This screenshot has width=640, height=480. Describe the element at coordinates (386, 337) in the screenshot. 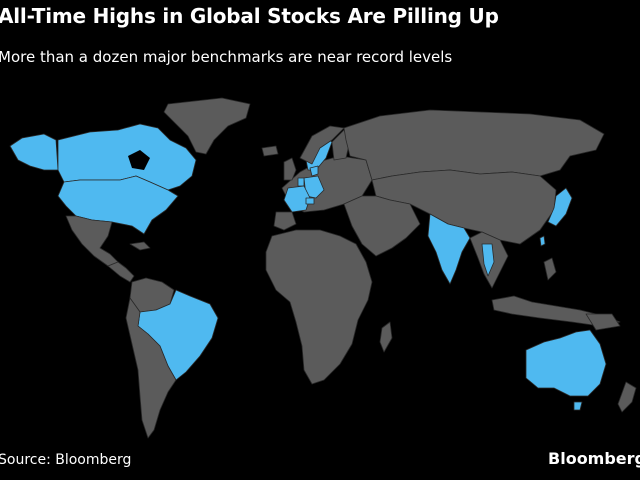

I see `madagascar` at that location.